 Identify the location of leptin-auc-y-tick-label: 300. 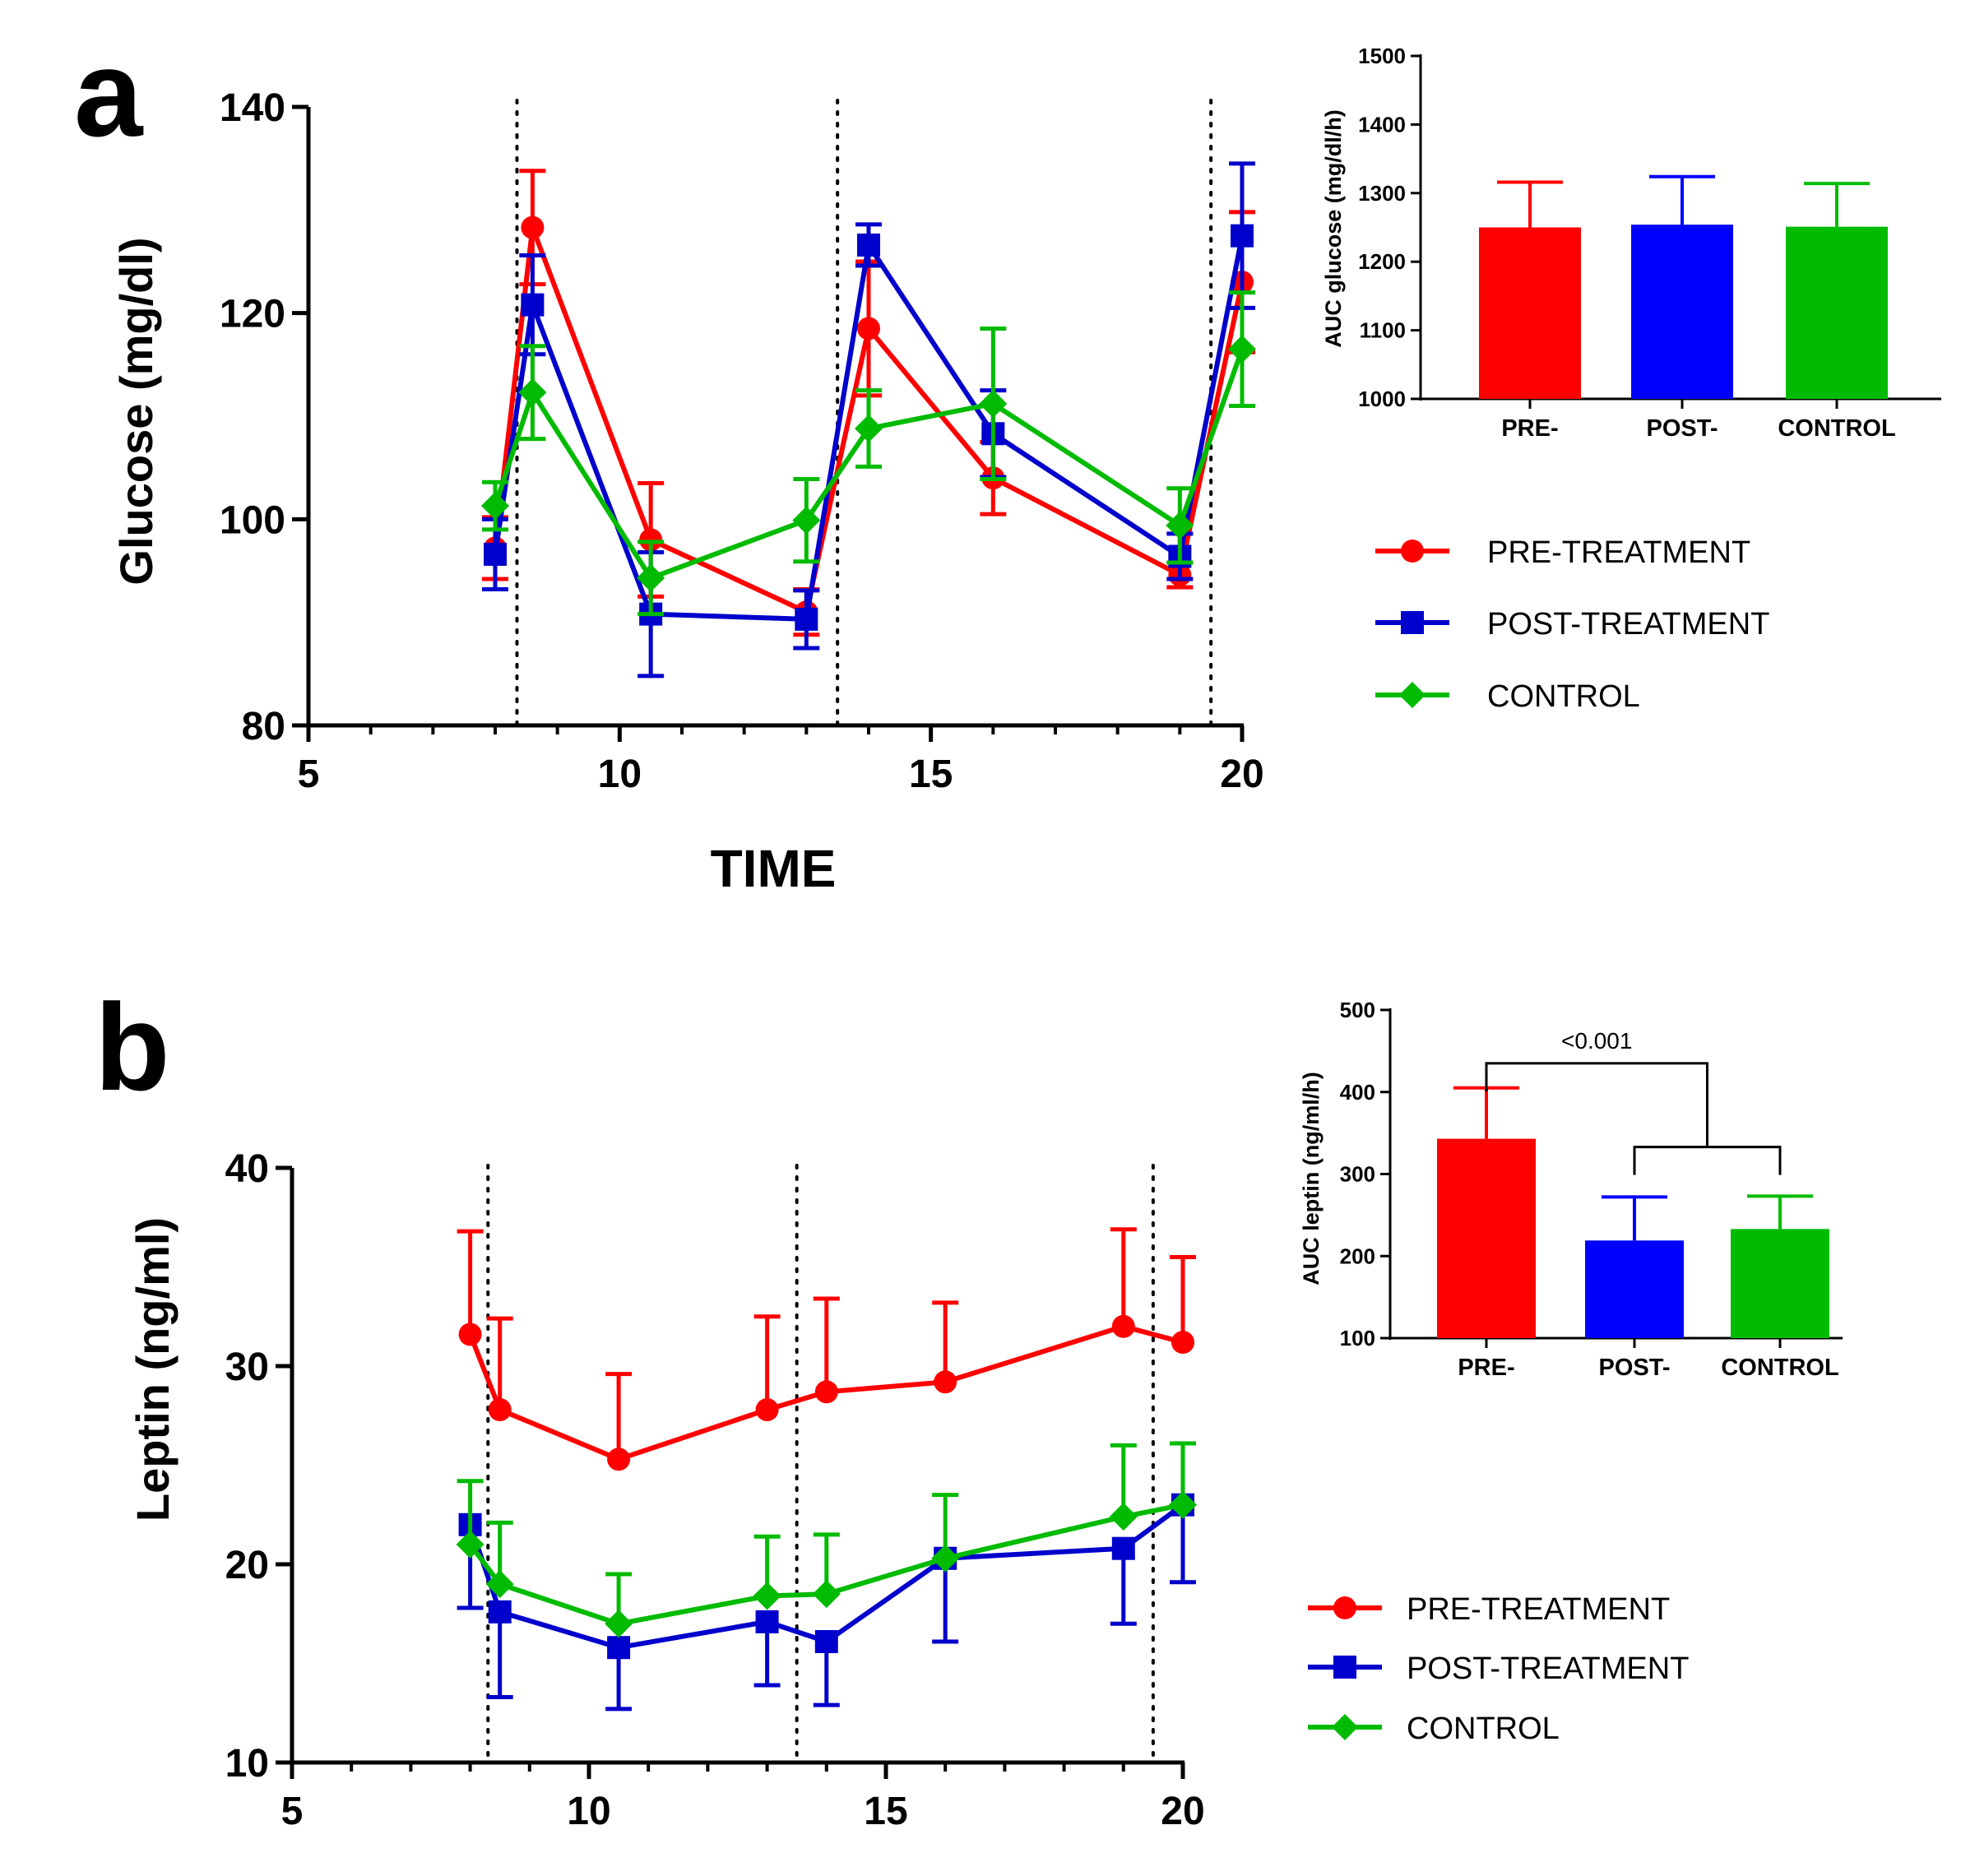
(1357, 1174).